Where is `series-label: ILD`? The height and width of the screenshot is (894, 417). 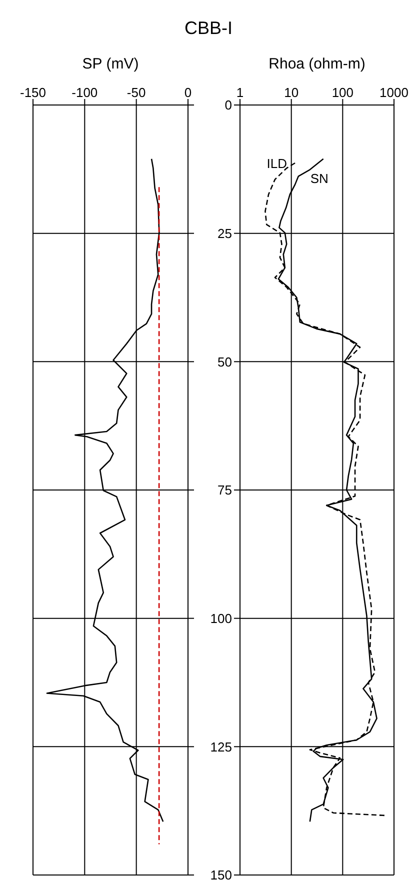
series-label: ILD is located at coordinates (277, 164).